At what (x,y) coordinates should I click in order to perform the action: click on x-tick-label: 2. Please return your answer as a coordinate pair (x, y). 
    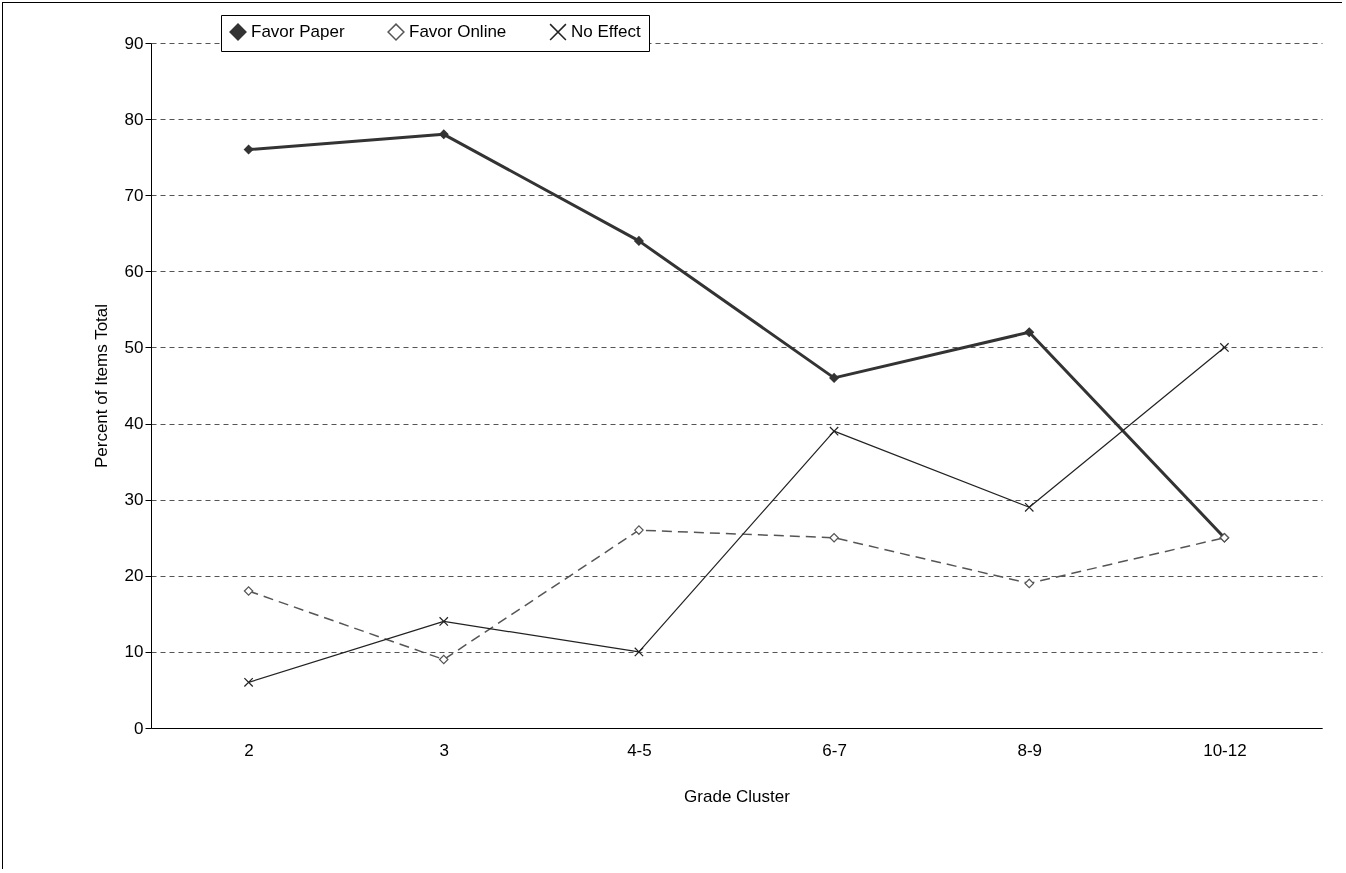
    Looking at the image, I should click on (249, 750).